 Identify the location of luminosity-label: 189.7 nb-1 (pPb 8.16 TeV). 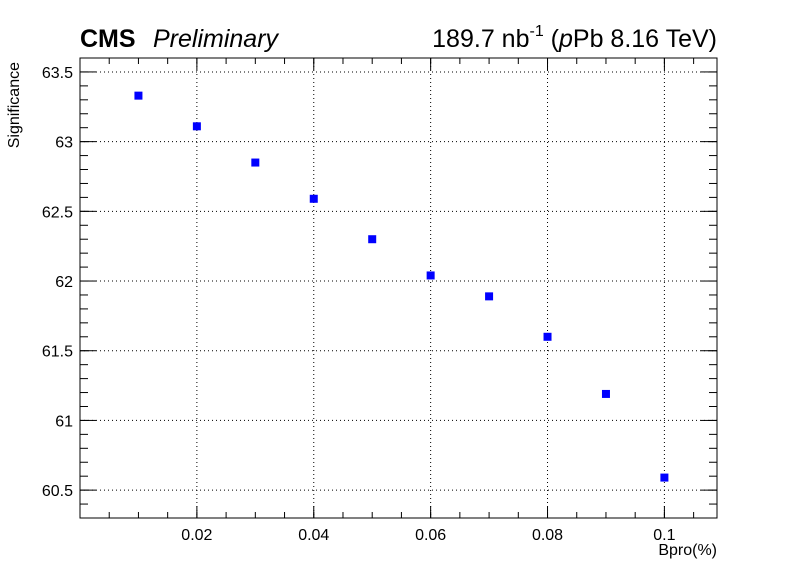
(574, 38).